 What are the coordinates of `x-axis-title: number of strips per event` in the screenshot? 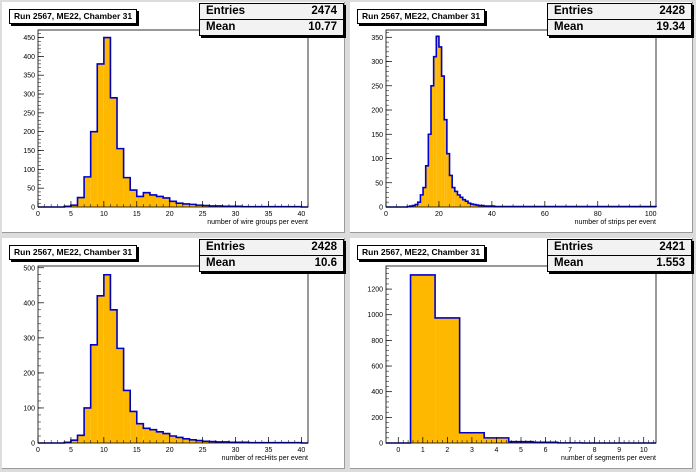 It's located at (615, 222).